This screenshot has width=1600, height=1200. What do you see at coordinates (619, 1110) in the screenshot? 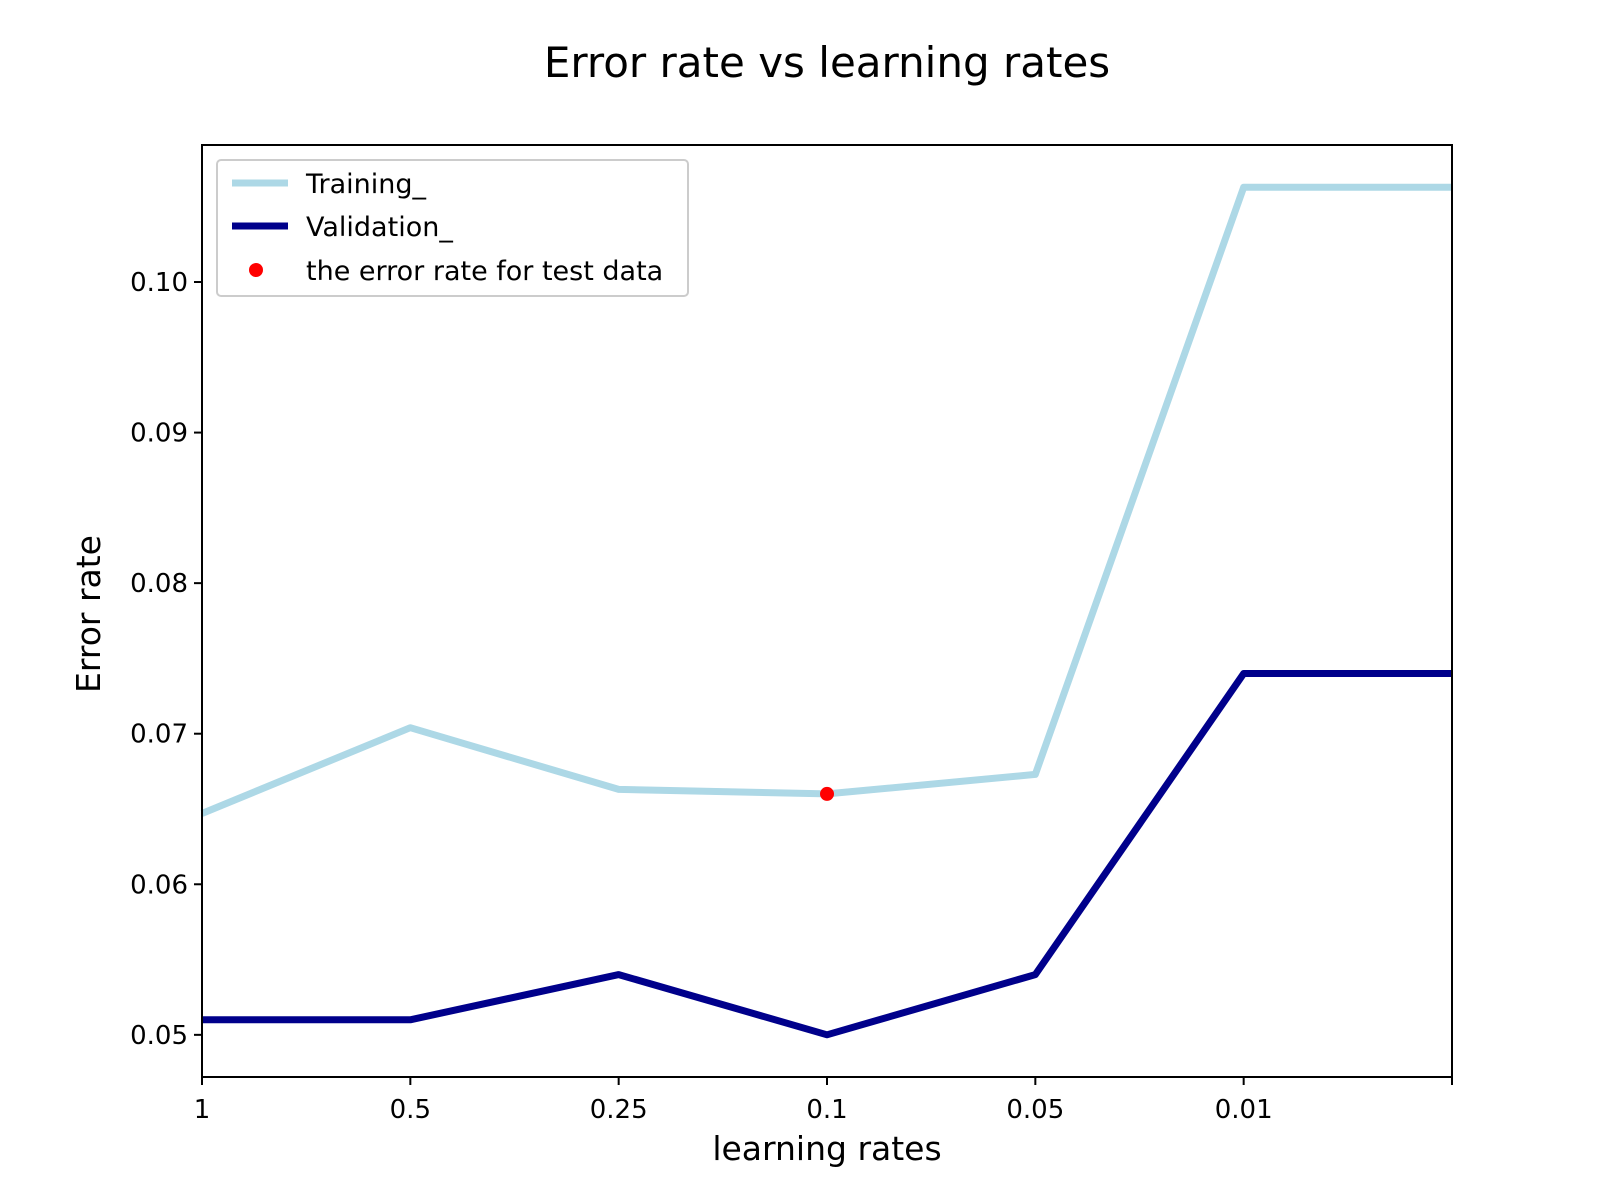
I see `x-tick-label: 0.25` at bounding box center [619, 1110].